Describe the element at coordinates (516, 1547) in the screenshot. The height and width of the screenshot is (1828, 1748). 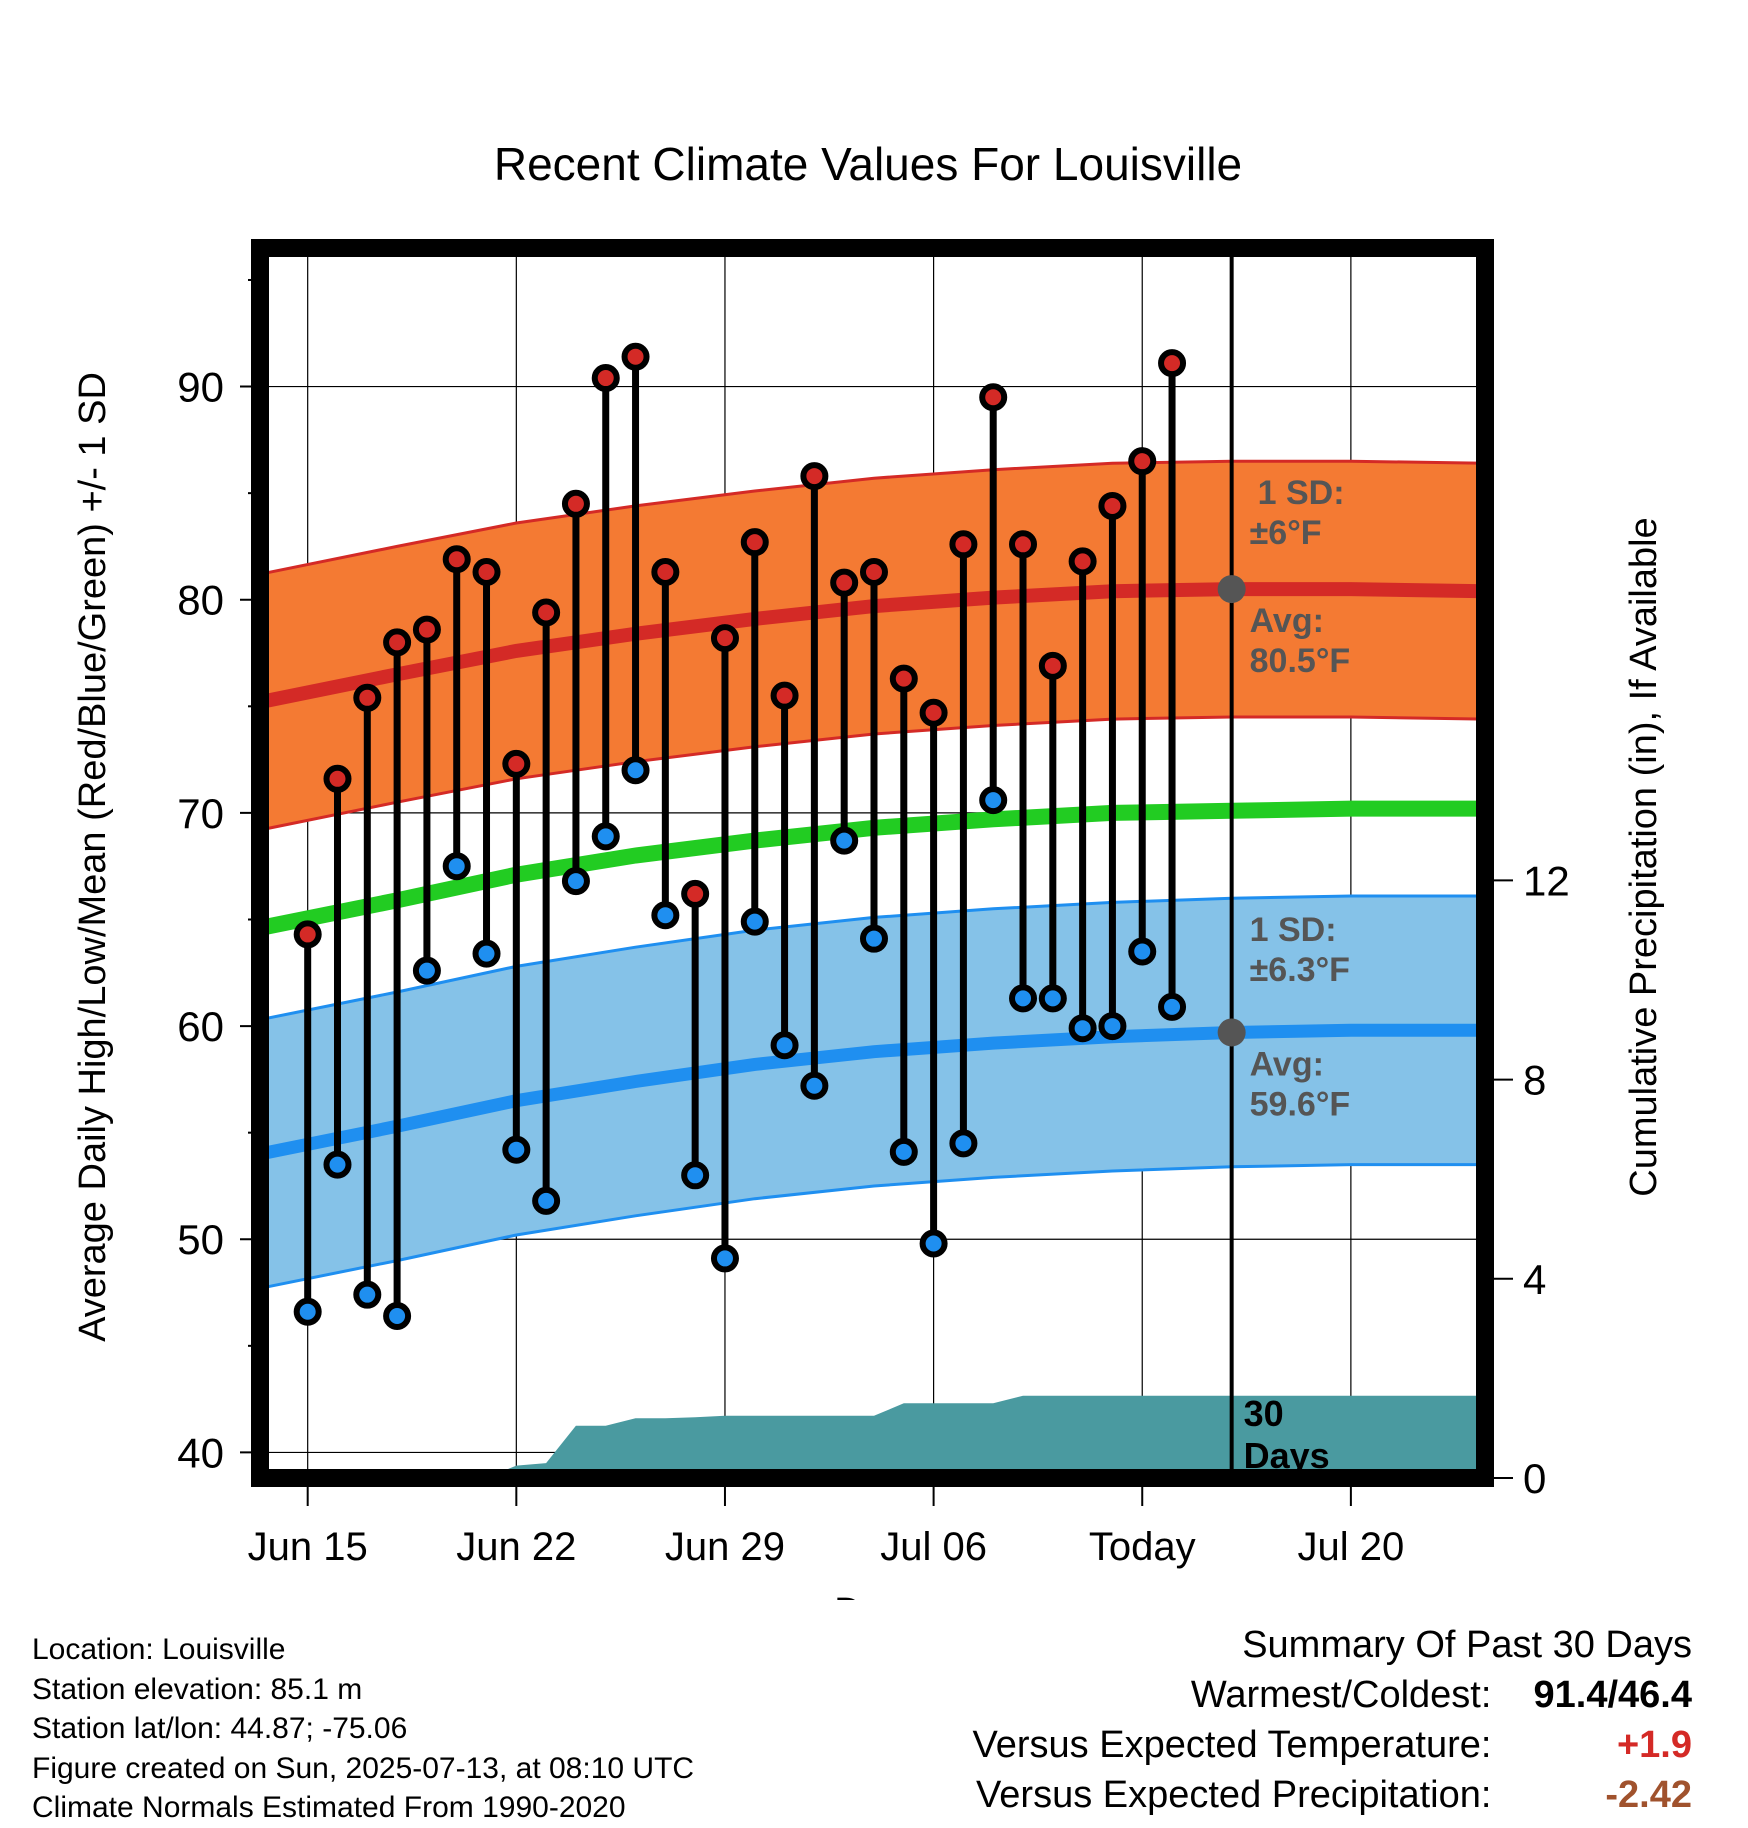
I see `x-tick-label: Jun 22` at that location.